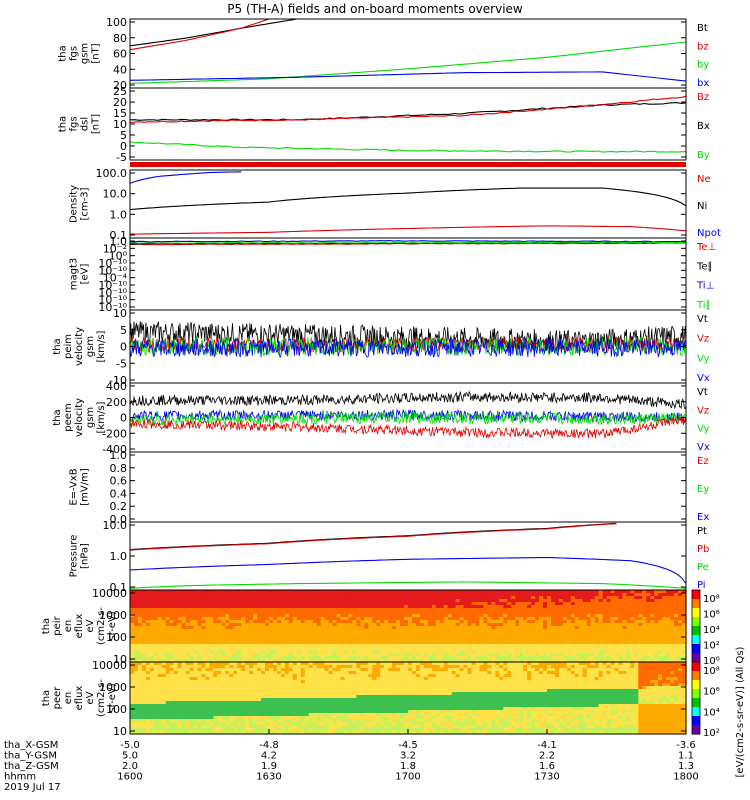 Image resolution: width=750 pixels, height=800 pixels. I want to click on series-group, so click(408, 340).